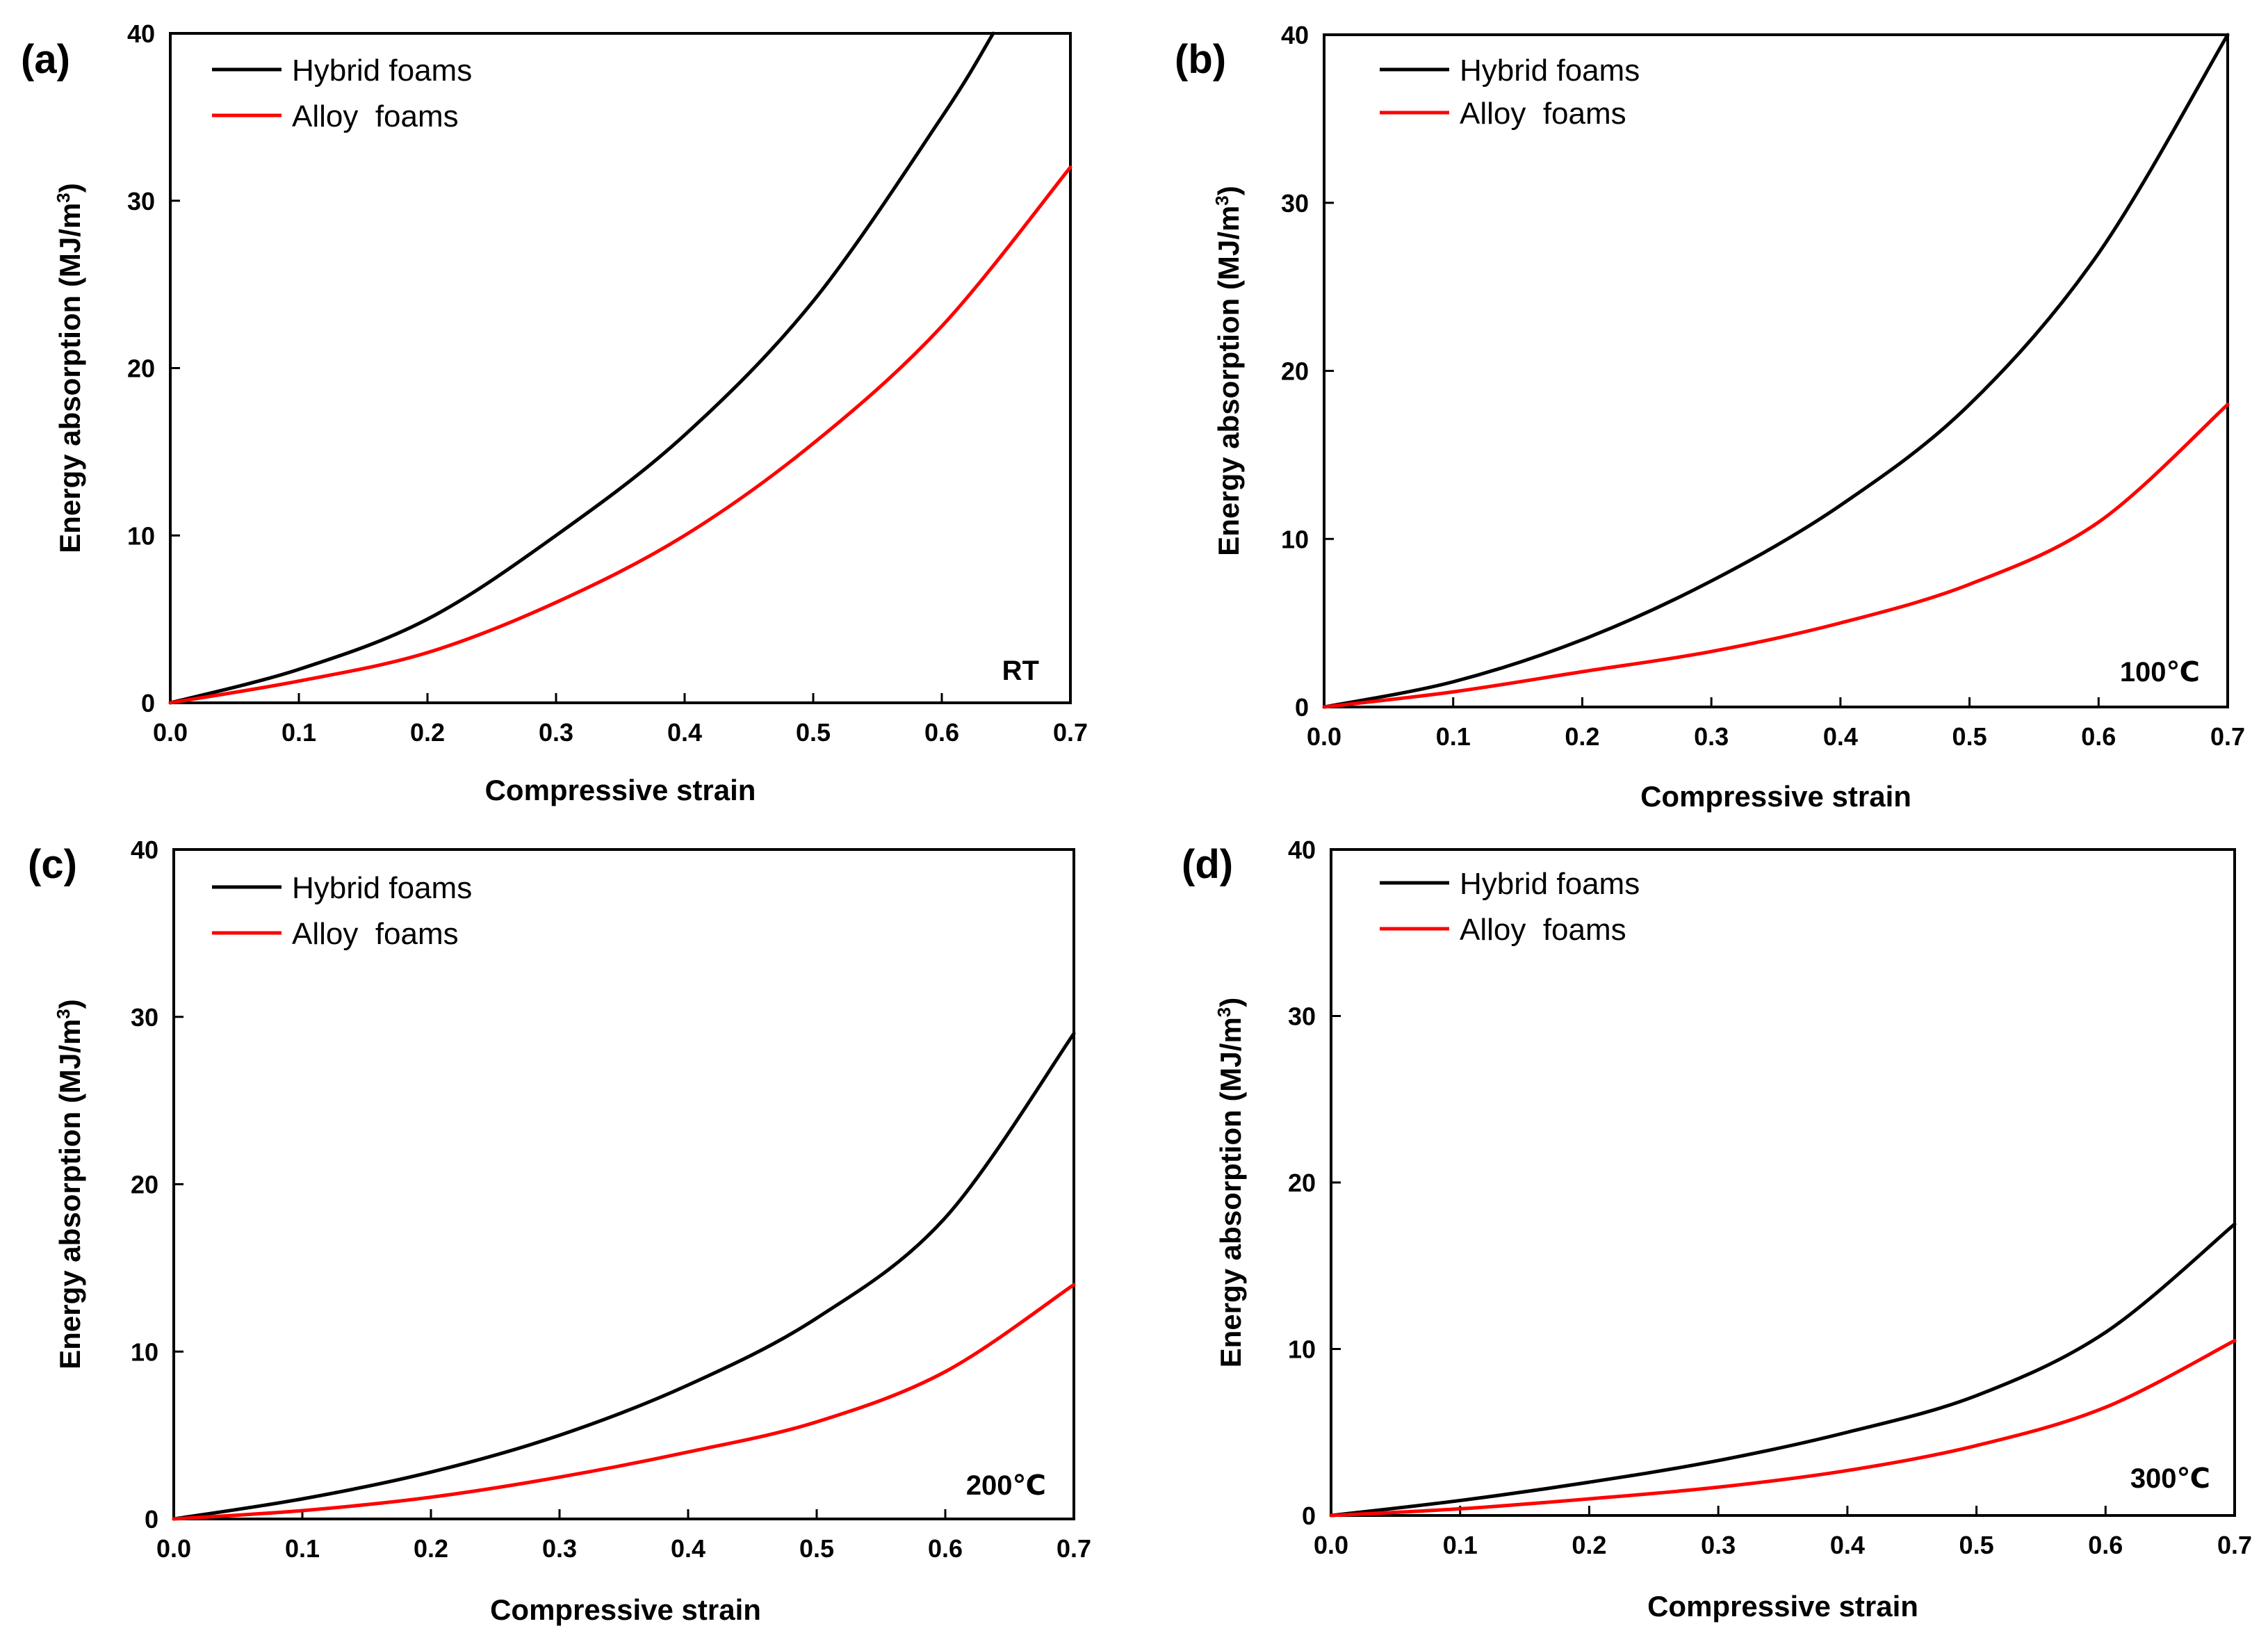 Image resolution: width=2268 pixels, height=1642 pixels. What do you see at coordinates (1207, 864) in the screenshot?
I see `panel-label: (d)` at bounding box center [1207, 864].